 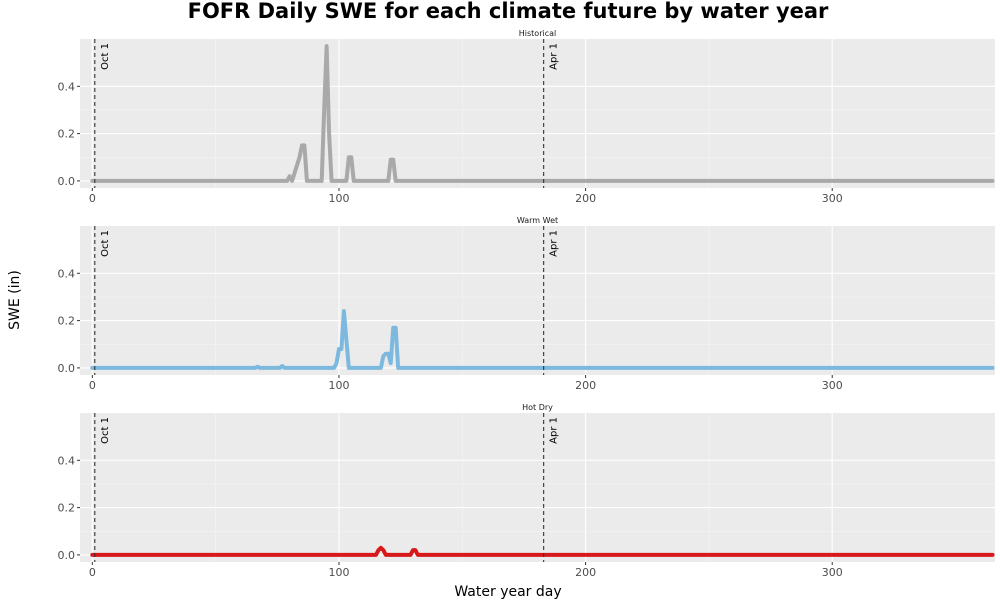 What do you see at coordinates (537, 220) in the screenshot?
I see `panel-strip-label: Warm Wet` at bounding box center [537, 220].